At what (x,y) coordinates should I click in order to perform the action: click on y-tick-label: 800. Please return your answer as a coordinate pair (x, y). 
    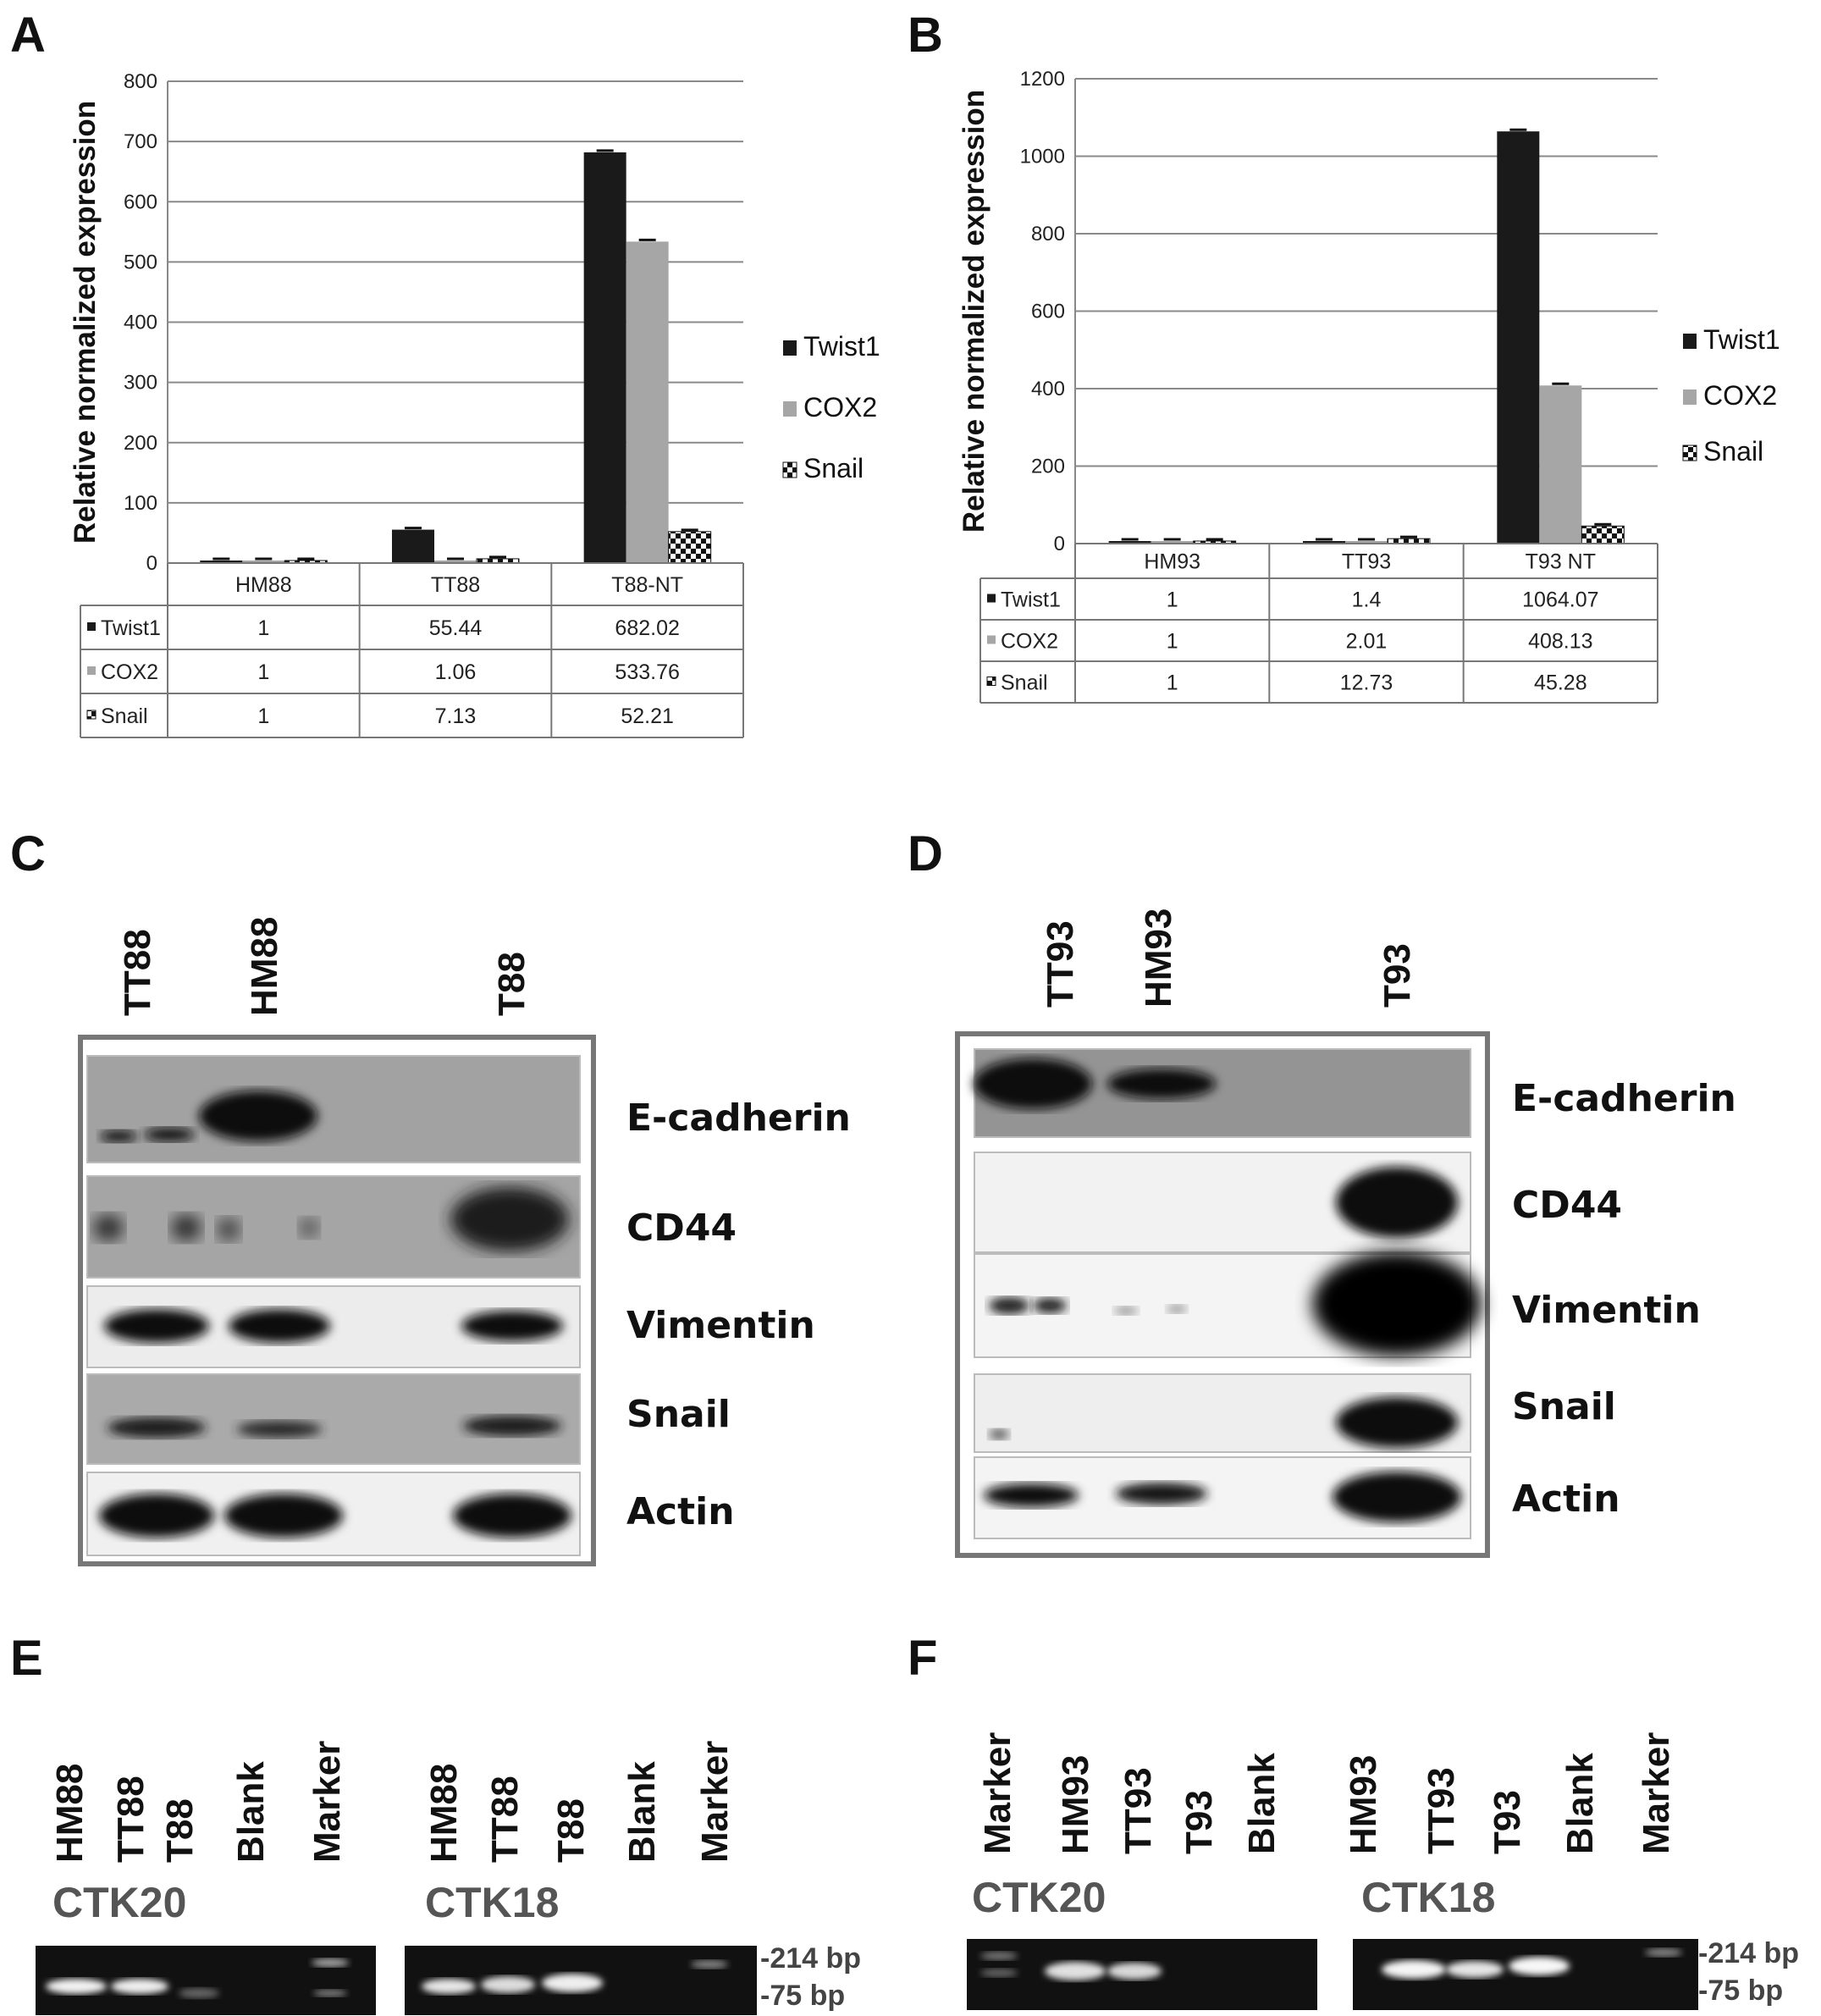
    Looking at the image, I should click on (1048, 235).